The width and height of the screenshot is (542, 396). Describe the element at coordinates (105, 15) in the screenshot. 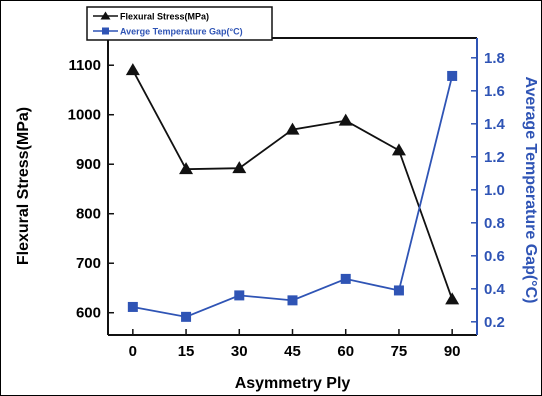

I see `legend-marker-triangle` at that location.